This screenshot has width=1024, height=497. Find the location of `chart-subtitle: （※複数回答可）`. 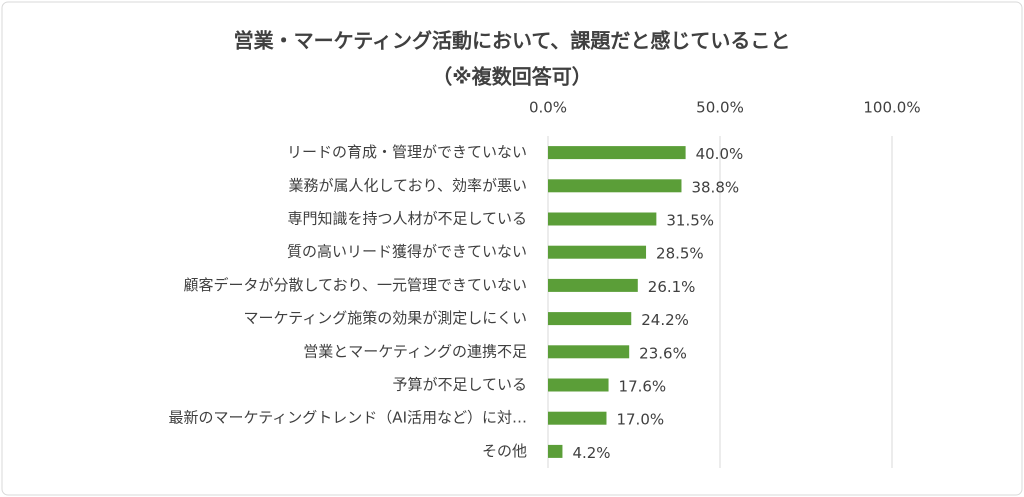

chart-subtitle: （※複数回答可） is located at coordinates (511, 77).